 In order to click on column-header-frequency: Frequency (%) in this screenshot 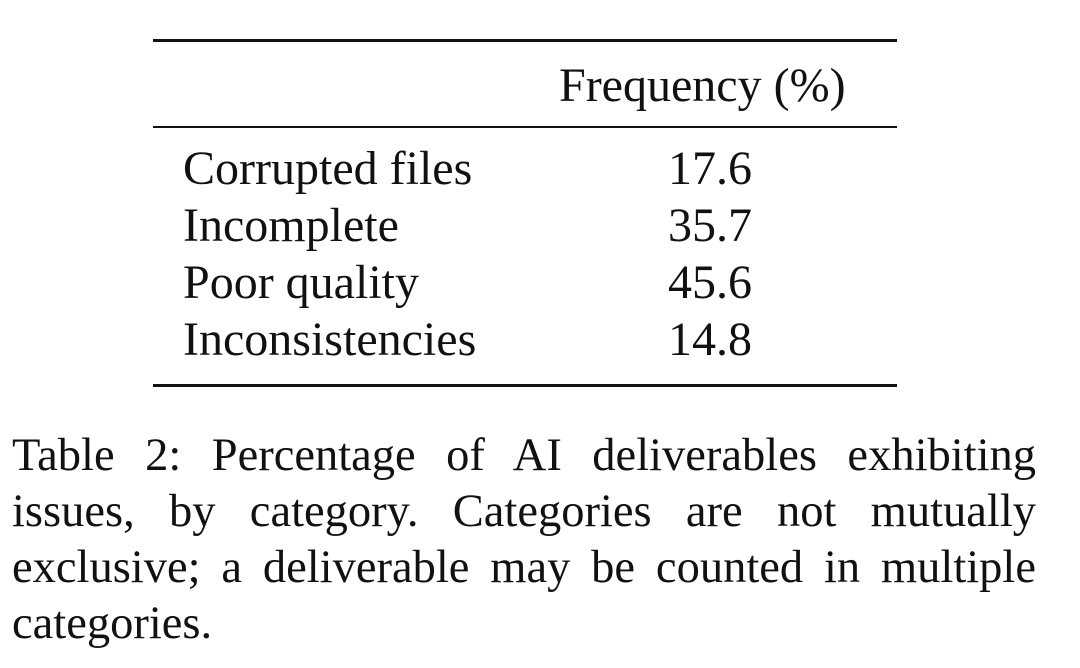, I will do `click(702, 85)`.